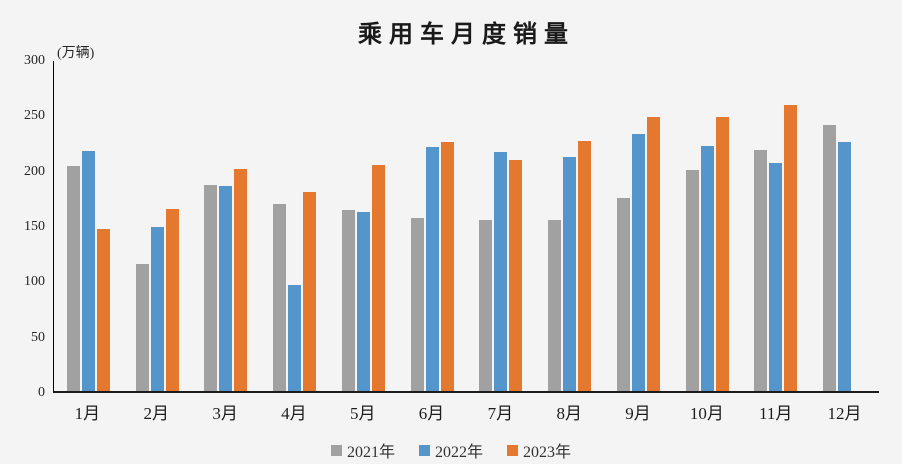 The height and width of the screenshot is (464, 902). I want to click on x-tick-label: 7月, so click(500, 413).